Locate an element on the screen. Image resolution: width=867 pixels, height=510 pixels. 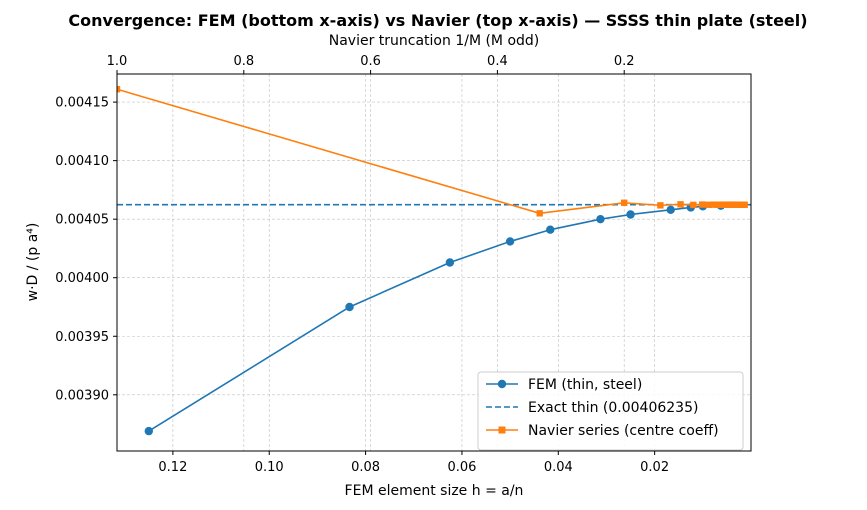
x2-tick-label: 0.4 is located at coordinates (497, 61).